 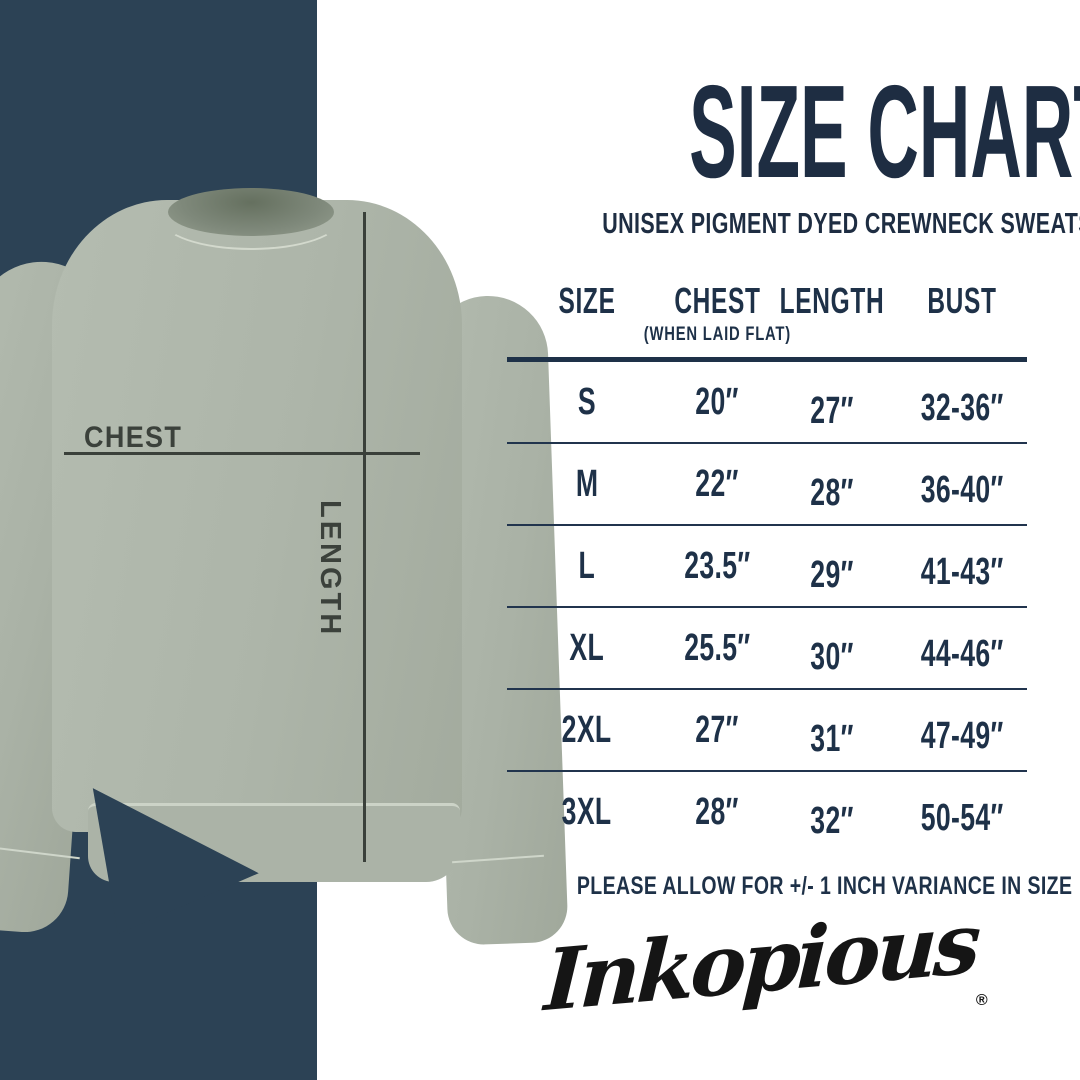 What do you see at coordinates (717, 483) in the screenshot?
I see `cell-chest: 22″` at bounding box center [717, 483].